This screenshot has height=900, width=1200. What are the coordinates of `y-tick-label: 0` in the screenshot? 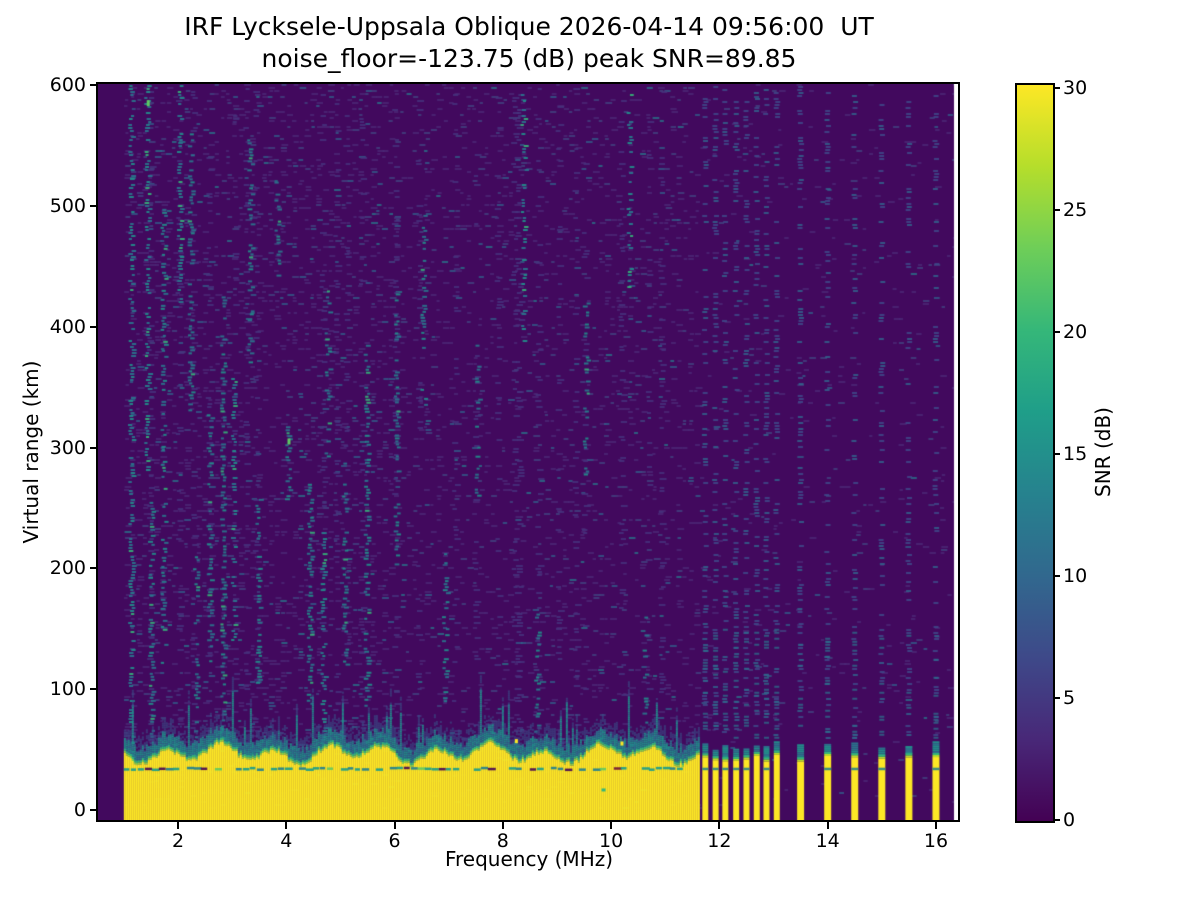 It's located at (79, 810).